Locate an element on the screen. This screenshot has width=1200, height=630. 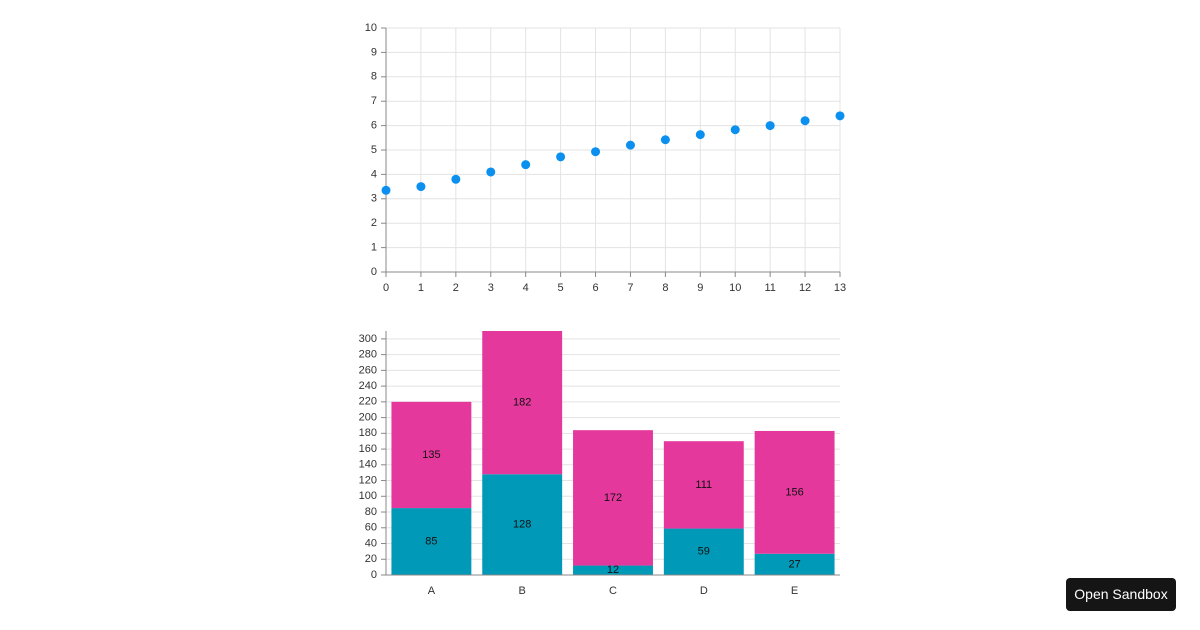
x-tick-label: 0 is located at coordinates (386, 288).